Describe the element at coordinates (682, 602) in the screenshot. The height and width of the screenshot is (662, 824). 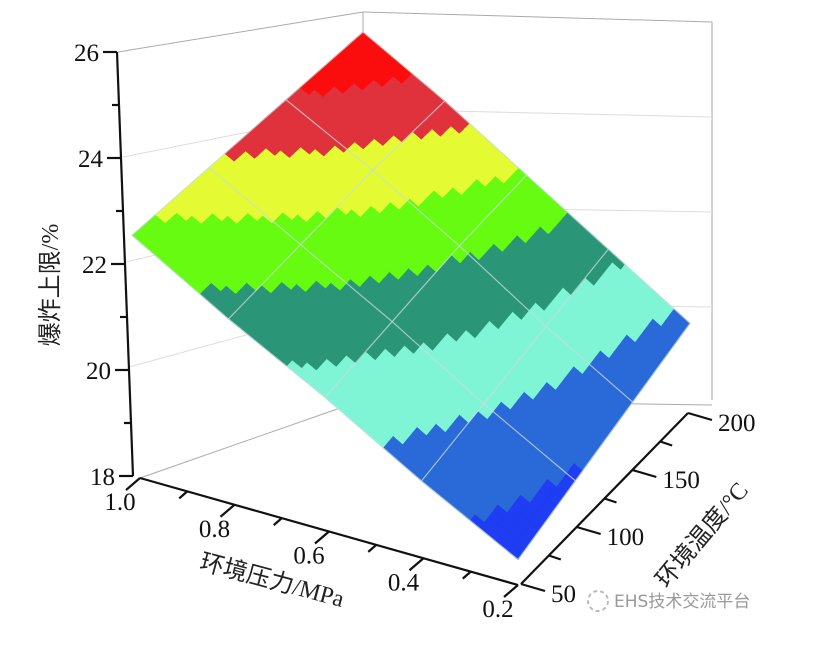
I see `watermark-text: EHS技术交流平台` at that location.